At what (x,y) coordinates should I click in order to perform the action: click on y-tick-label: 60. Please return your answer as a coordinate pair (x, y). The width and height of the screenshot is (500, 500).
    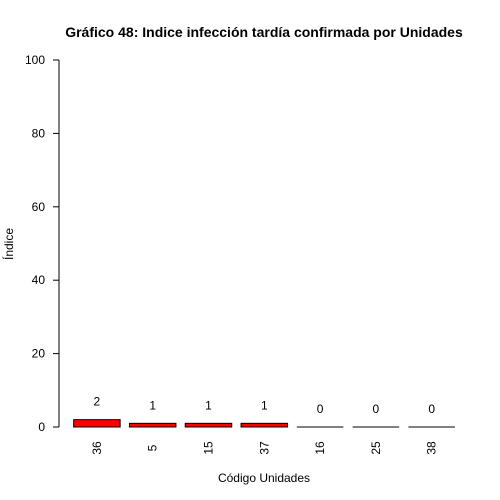
    Looking at the image, I should click on (39, 207).